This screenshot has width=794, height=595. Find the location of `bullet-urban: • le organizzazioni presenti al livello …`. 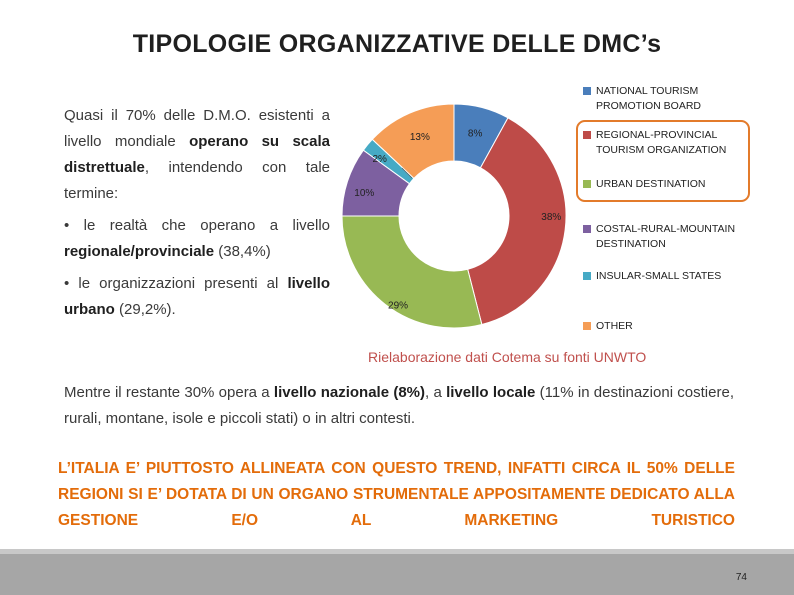

bullet-urban: • le organizzazioni presenti al livello … is located at coordinates (197, 296).